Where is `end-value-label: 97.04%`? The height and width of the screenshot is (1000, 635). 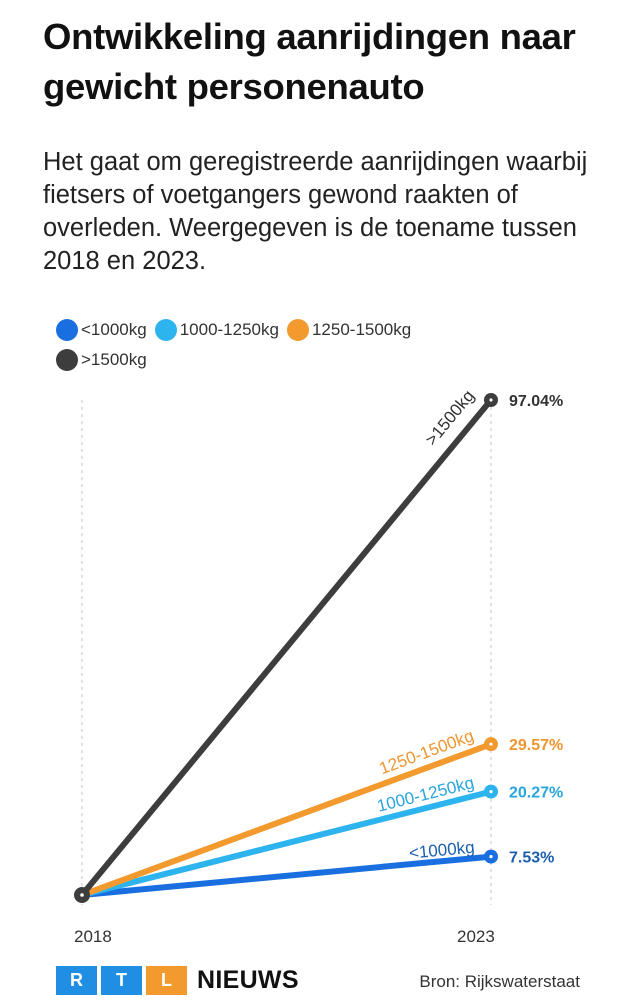
end-value-label: 97.04% is located at coordinates (536, 401).